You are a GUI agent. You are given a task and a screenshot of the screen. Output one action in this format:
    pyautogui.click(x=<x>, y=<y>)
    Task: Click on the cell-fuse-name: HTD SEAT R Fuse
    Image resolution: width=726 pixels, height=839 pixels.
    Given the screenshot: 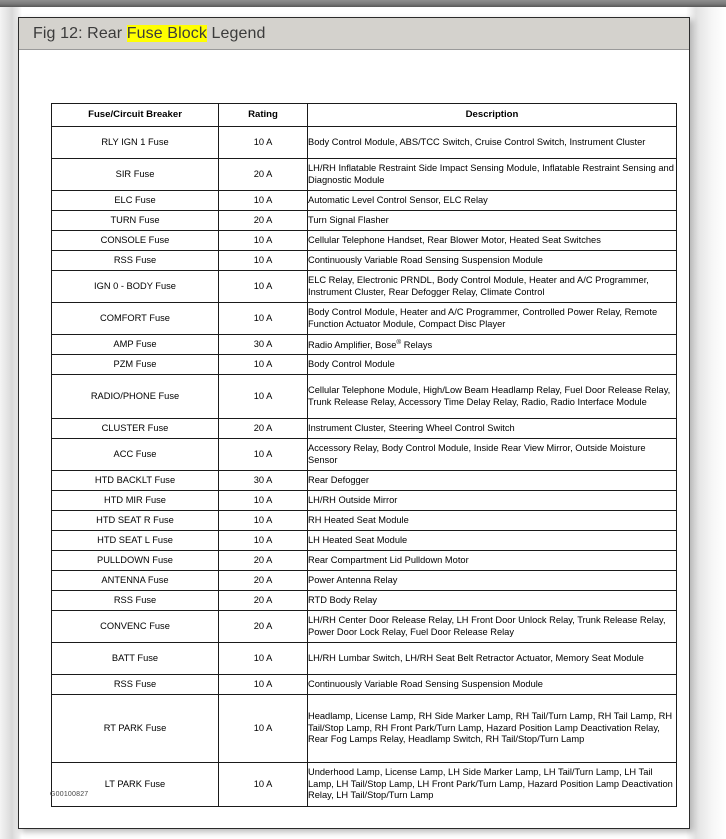 What is the action you would take?
    pyautogui.click(x=135, y=520)
    